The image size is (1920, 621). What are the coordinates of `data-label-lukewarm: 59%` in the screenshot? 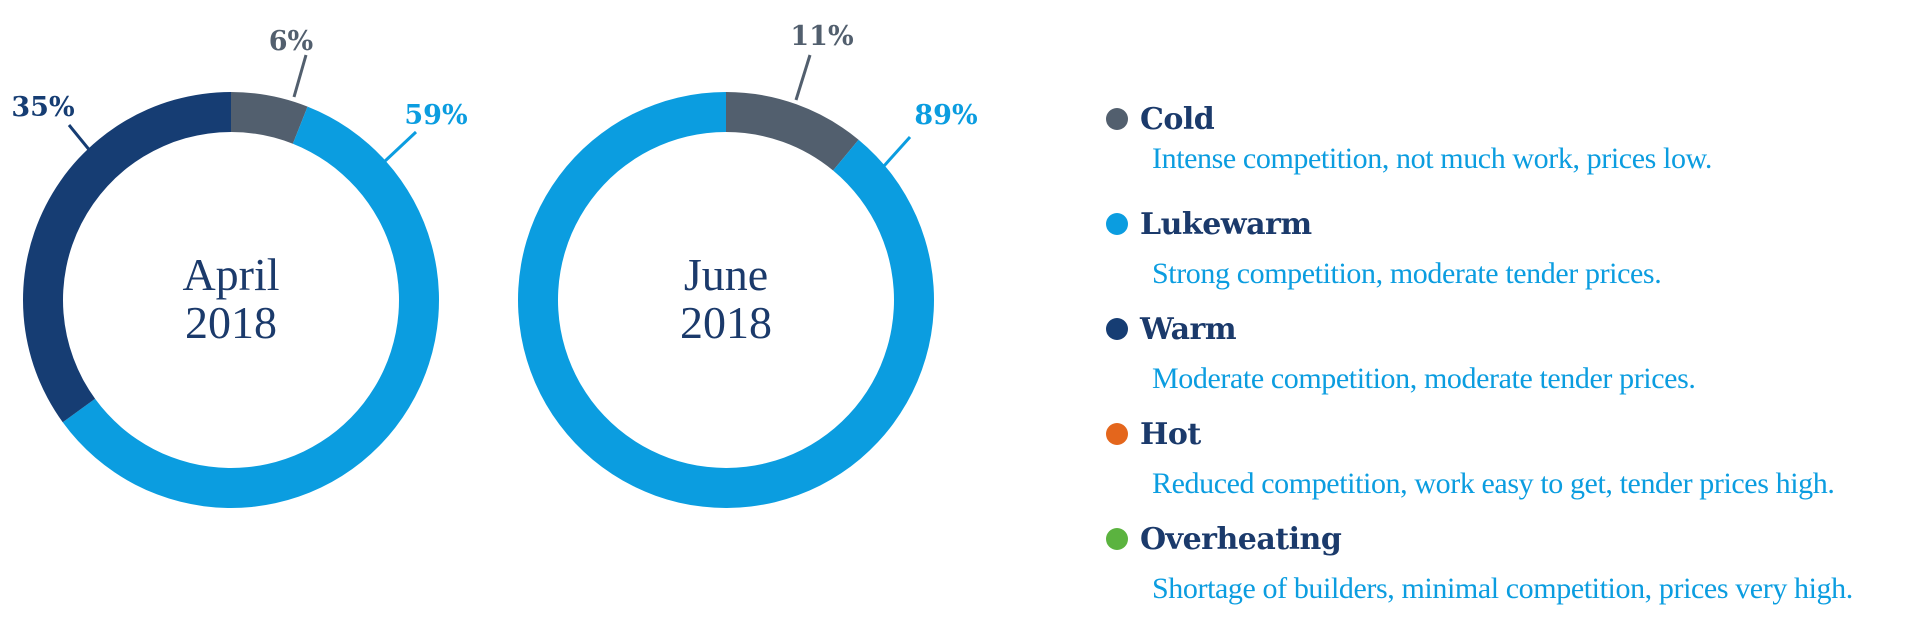 It's located at (435, 115).